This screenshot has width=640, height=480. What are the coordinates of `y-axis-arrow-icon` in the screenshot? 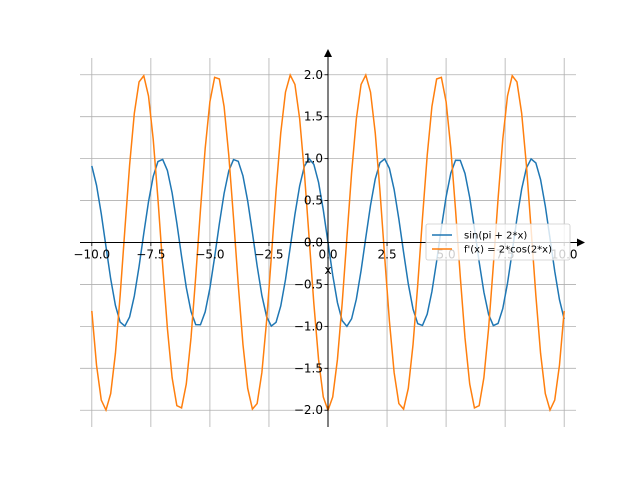 It's located at (328, 53).